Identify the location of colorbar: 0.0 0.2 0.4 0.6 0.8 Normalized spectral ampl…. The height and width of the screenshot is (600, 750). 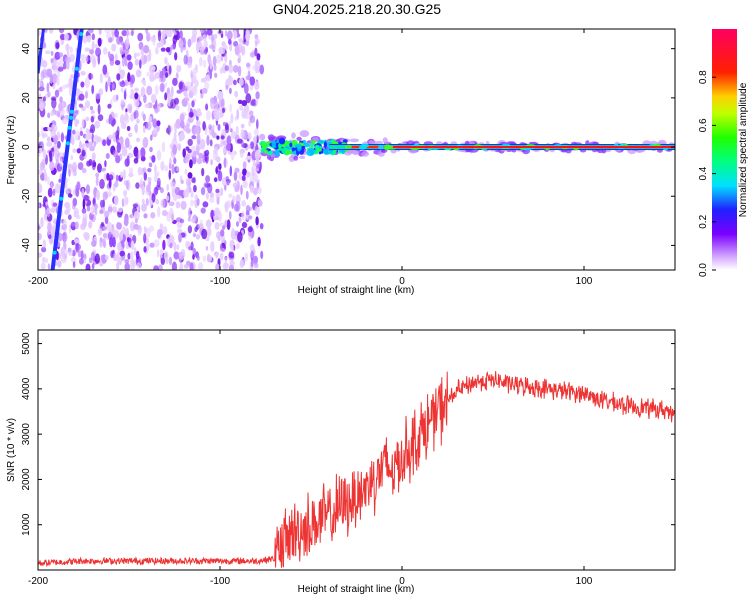
(723, 153).